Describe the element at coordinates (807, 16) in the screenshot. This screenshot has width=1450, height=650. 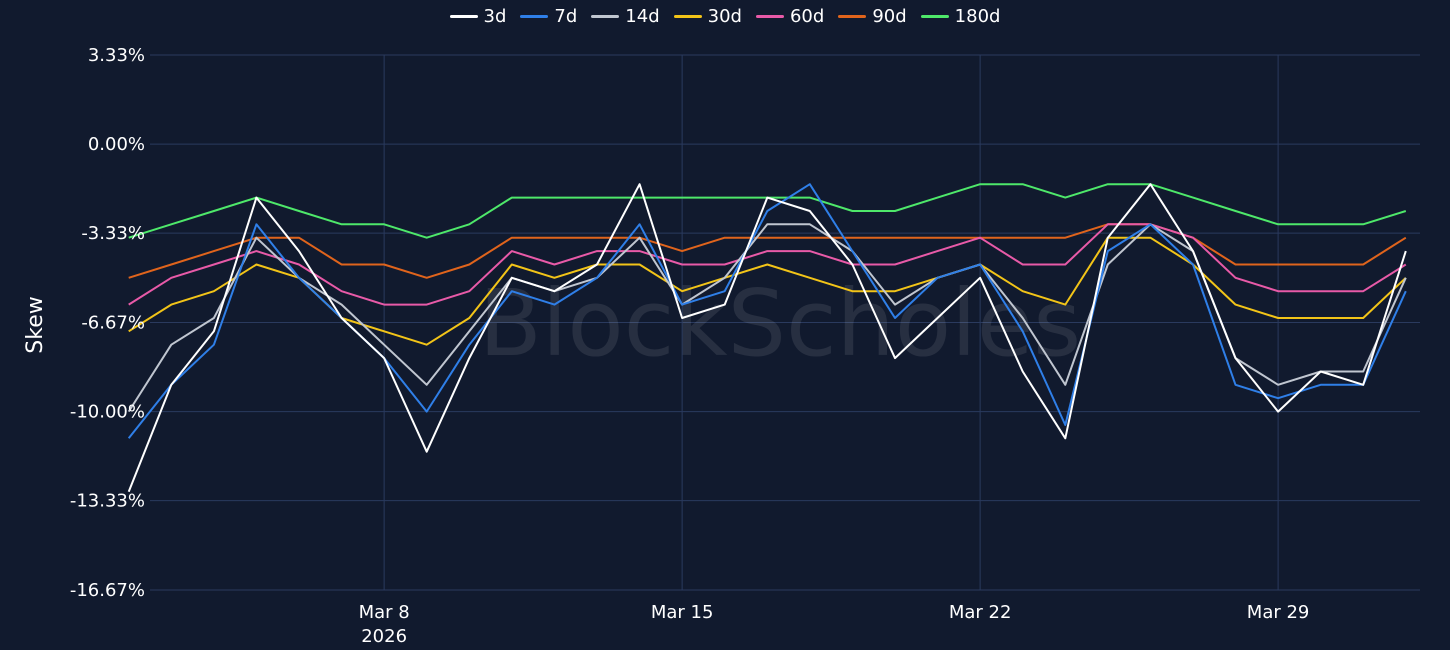
I see `legend-label: 60d` at that location.